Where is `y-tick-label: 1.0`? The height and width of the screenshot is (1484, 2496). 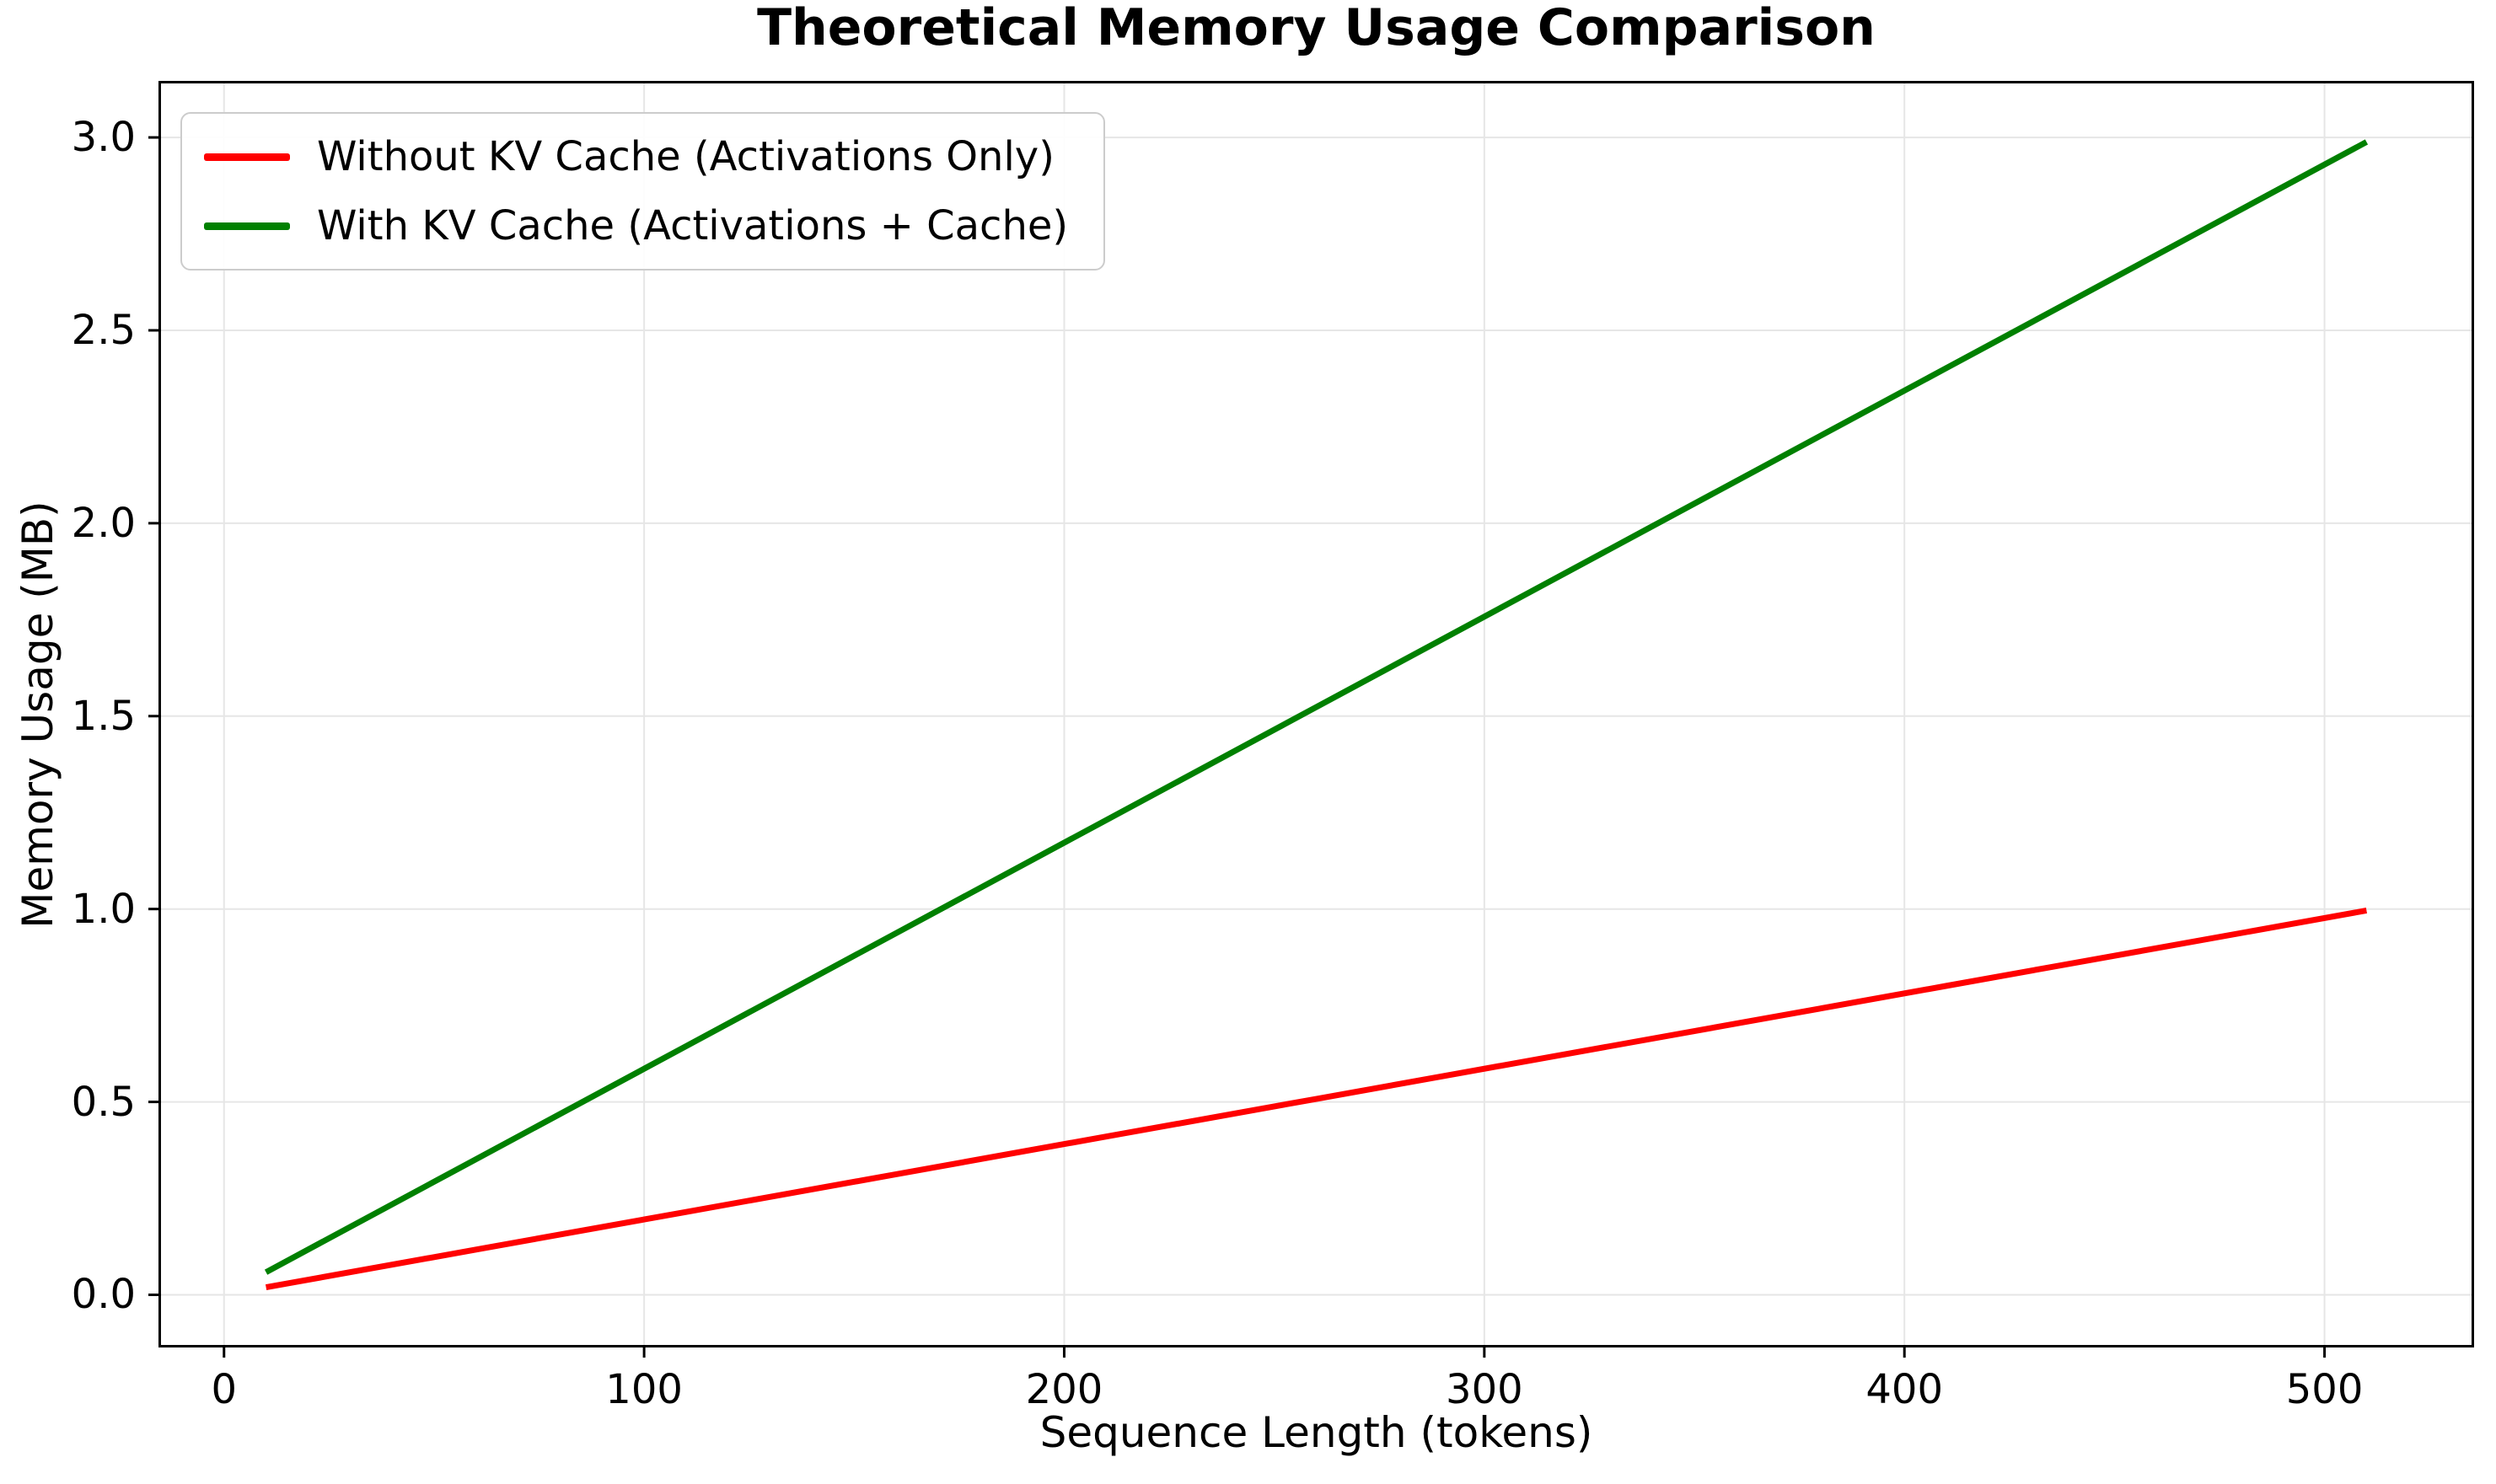 y-tick-label: 1.0 is located at coordinates (103, 909).